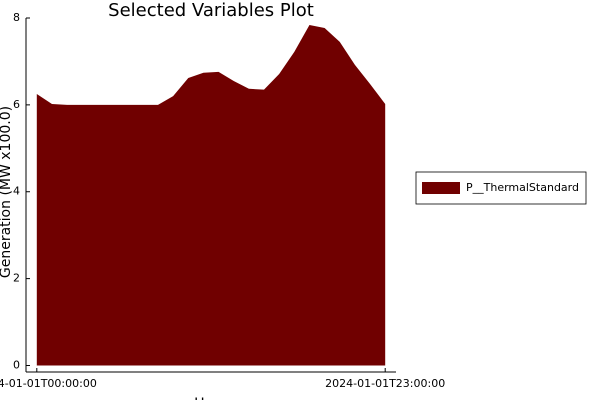 The width and height of the screenshot is (600, 400). Describe the element at coordinates (7, 192) in the screenshot. I see `y-axis-label: Generation (MW x100.0)` at that location.